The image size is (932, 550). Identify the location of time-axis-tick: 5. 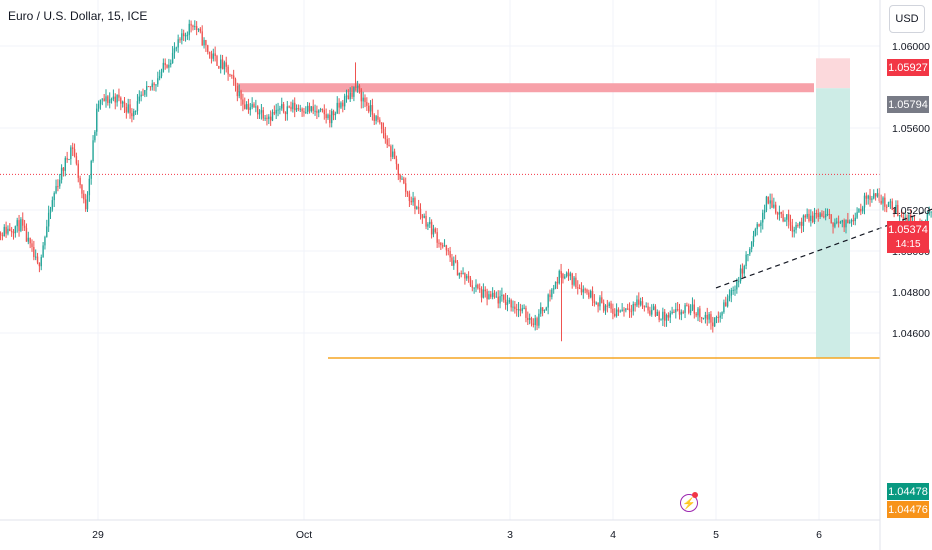
(716, 535).